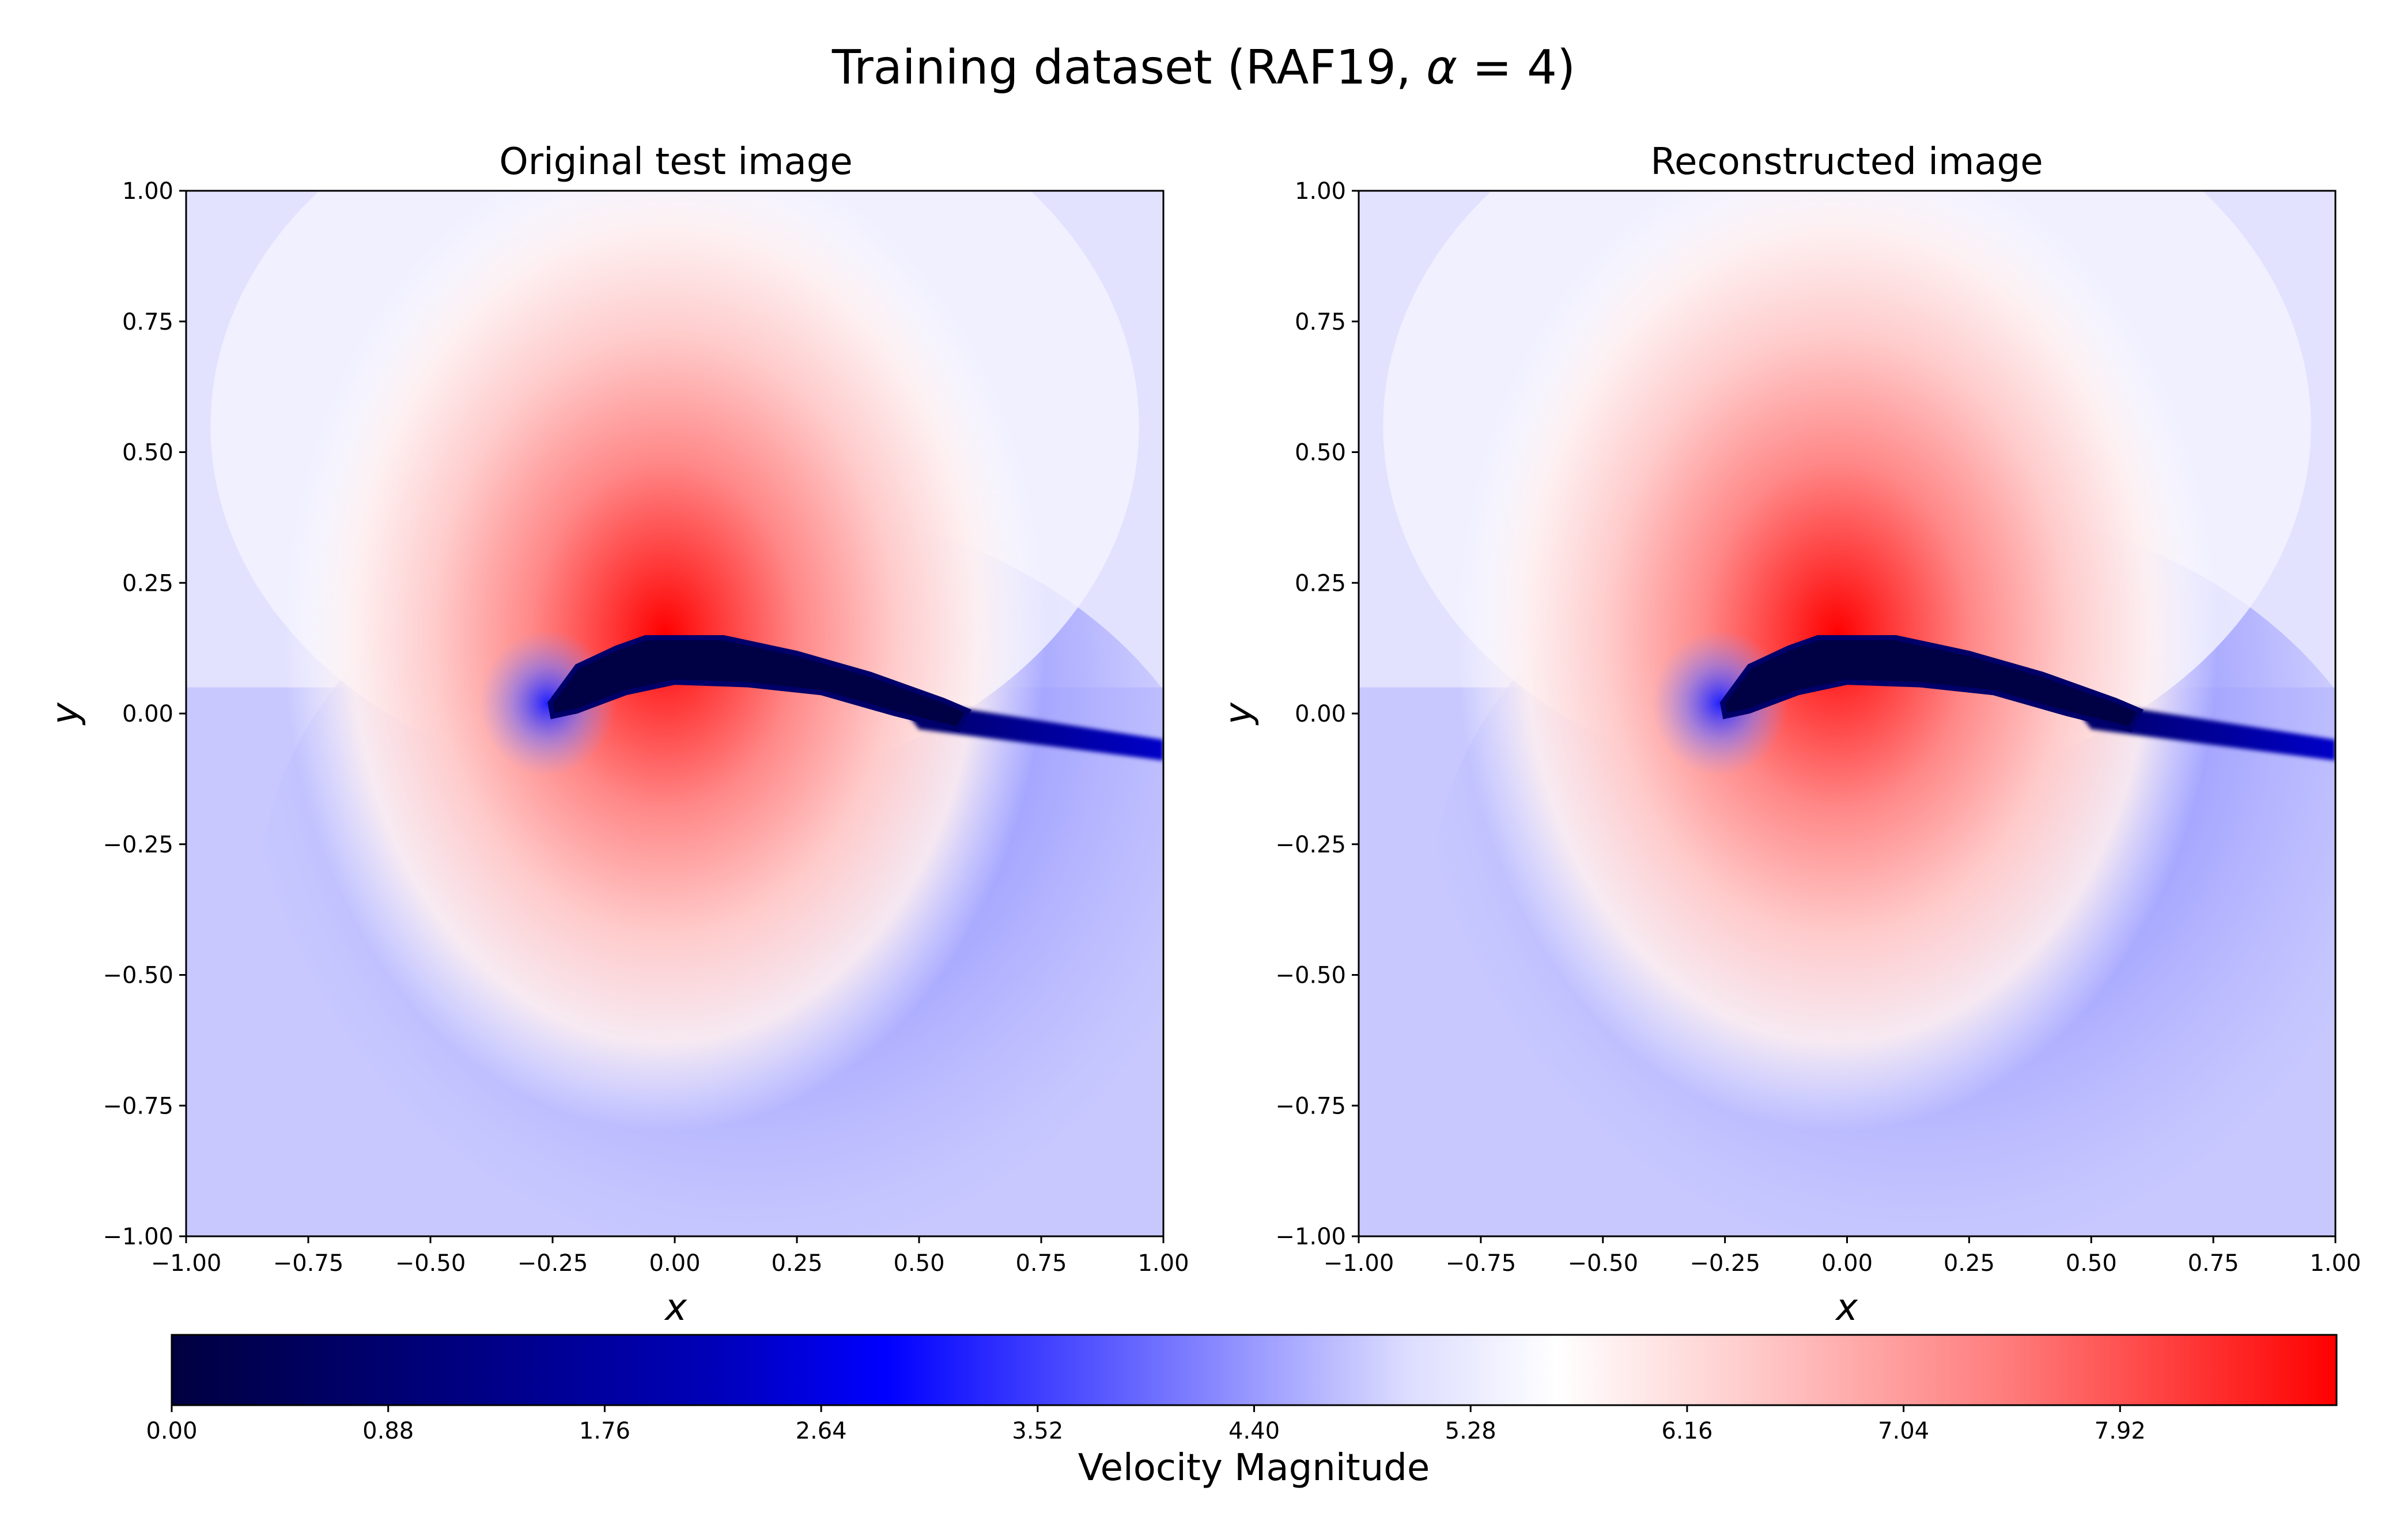 This screenshot has width=2408, height=1536. Describe the element at coordinates (1146, 1425) in the screenshot. I see `colorbar-ticks: 0.00 0.88 1.76 2.64 3.52 4.40 5.28 6.16 7.04 7.92` at that location.